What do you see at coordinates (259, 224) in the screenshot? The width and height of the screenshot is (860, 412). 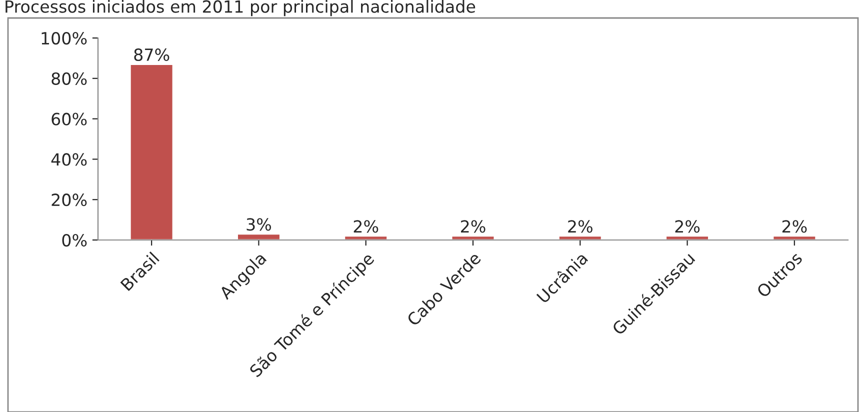 I see `data-label: 3%` at bounding box center [259, 224].